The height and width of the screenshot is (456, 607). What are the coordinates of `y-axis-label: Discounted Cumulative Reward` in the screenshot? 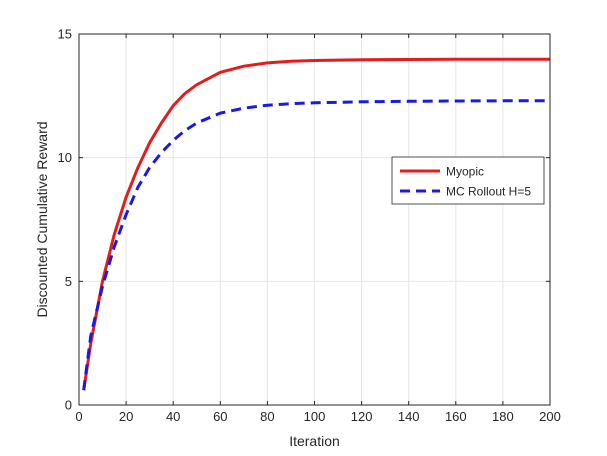 It's located at (42, 219).